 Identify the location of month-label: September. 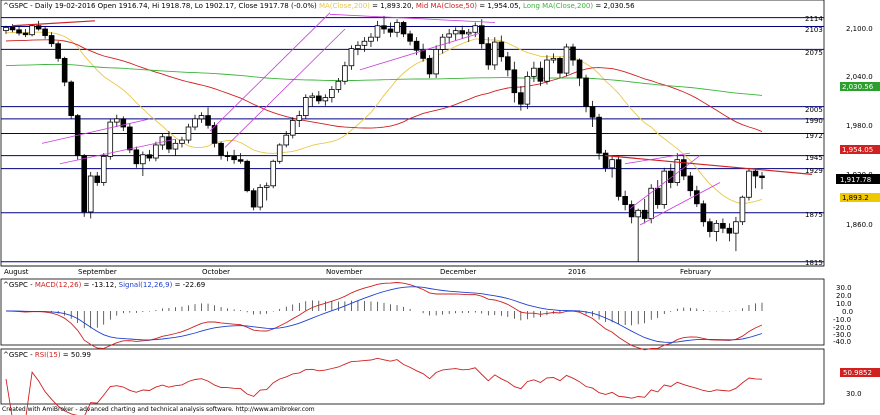
(97, 272).